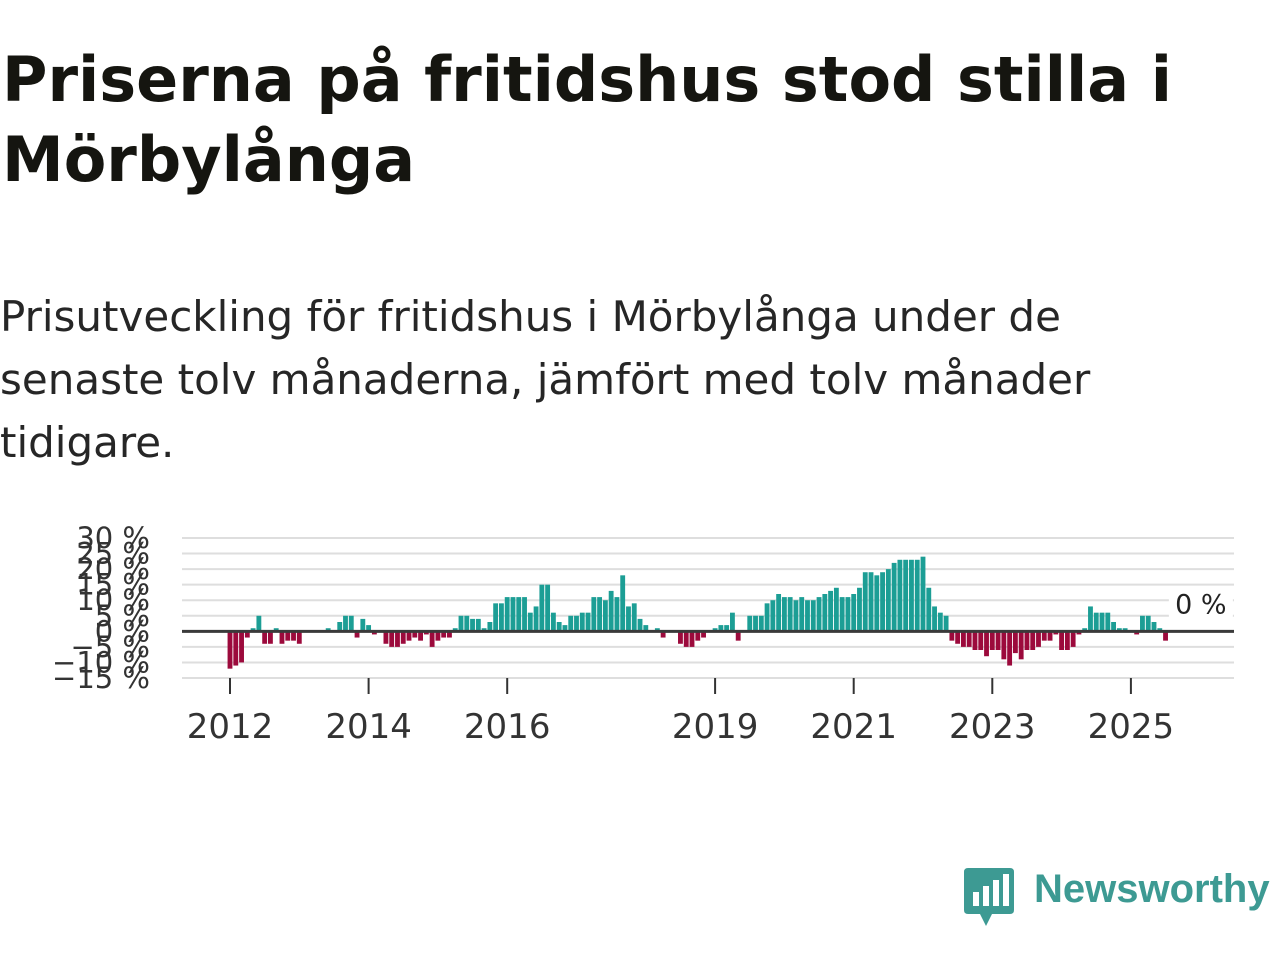 The image size is (1280, 960). I want to click on annotation-label: 0 %, so click(1200, 604).